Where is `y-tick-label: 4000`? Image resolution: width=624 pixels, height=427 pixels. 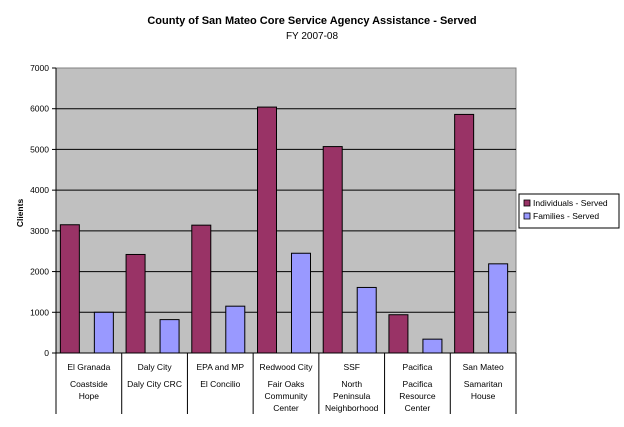
y-tick-label: 4000 is located at coordinates (39, 190).